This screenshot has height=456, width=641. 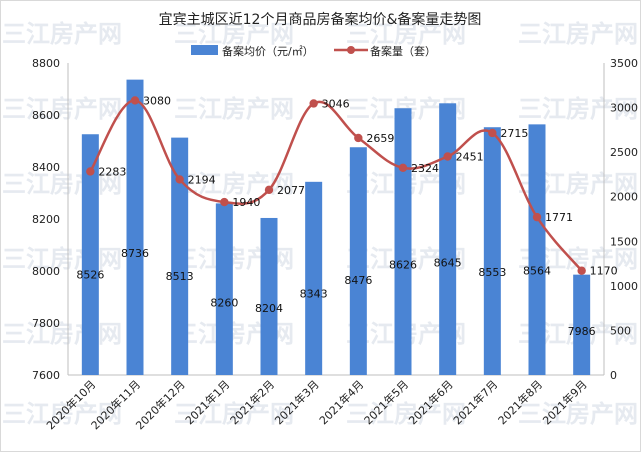 What do you see at coordinates (559, 217) in the screenshot?
I see `line-value-label: 1771` at bounding box center [559, 217].